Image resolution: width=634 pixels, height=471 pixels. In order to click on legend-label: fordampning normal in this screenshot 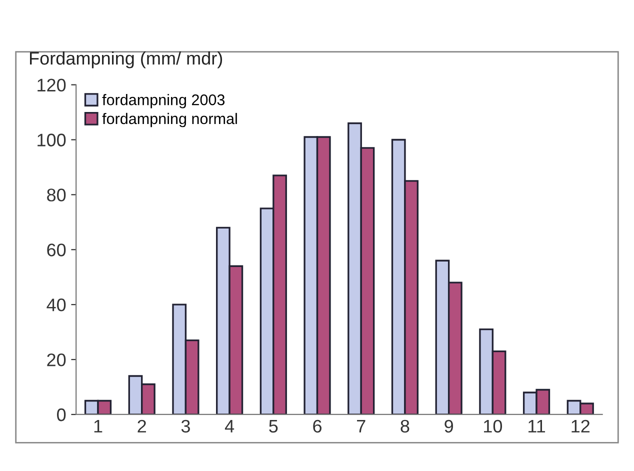, I will do `click(169, 120)`.